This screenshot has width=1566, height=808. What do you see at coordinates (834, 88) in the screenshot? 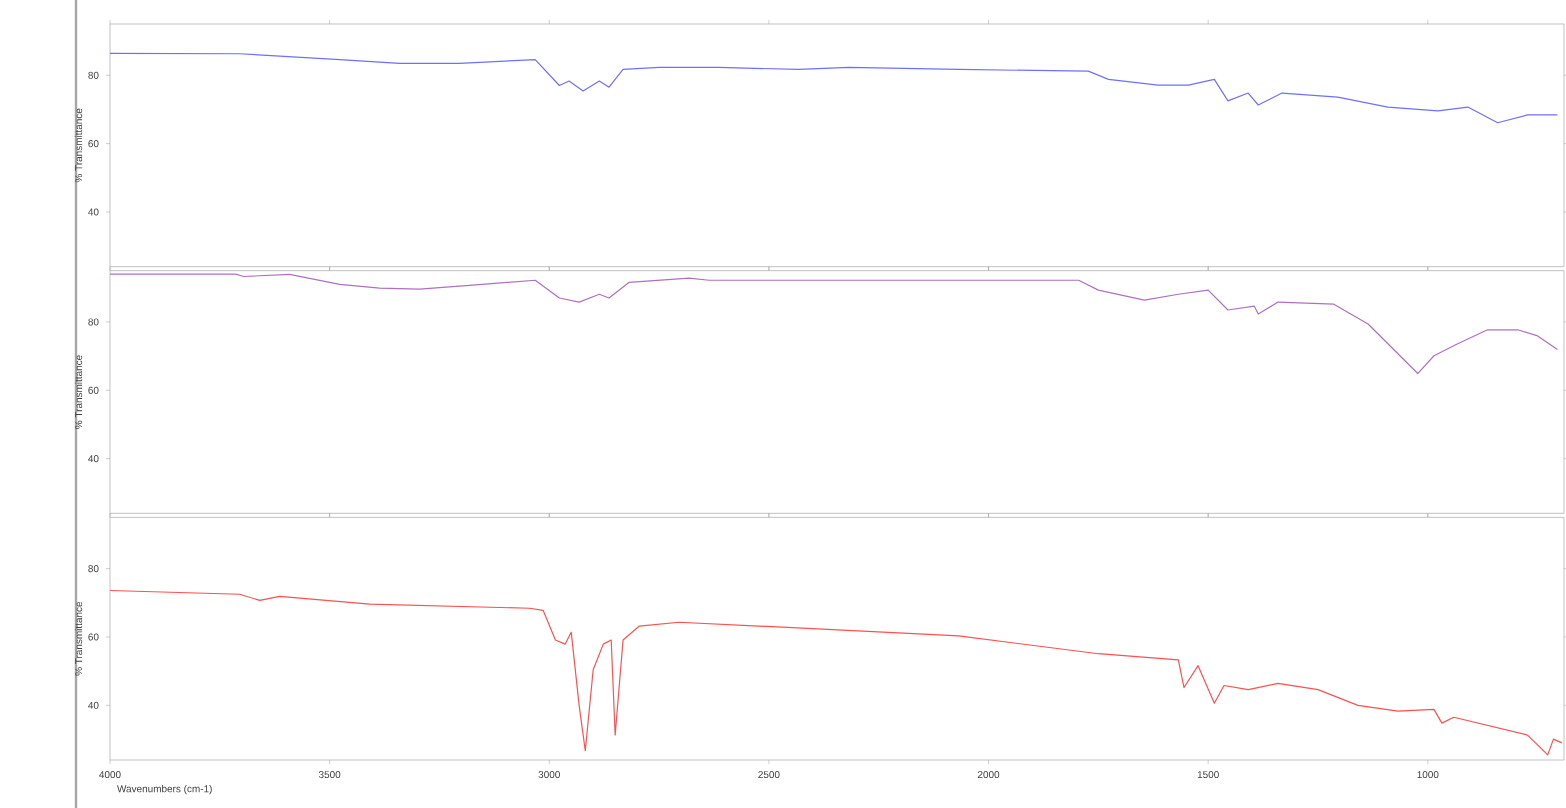
I see `line-series` at bounding box center [834, 88].